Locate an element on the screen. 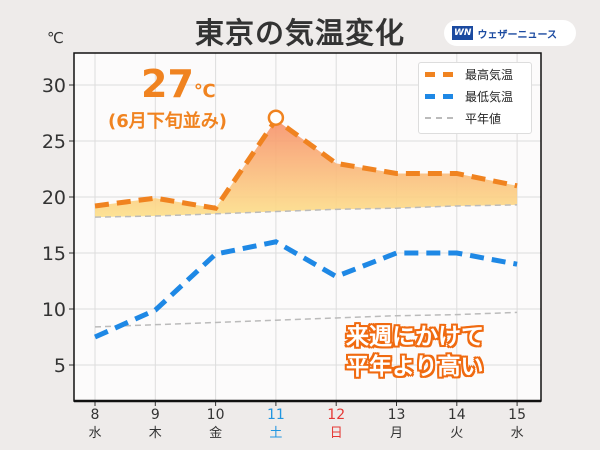 This screenshot has height=450, width=600. x-tick-label: 12 is located at coordinates (336, 415).